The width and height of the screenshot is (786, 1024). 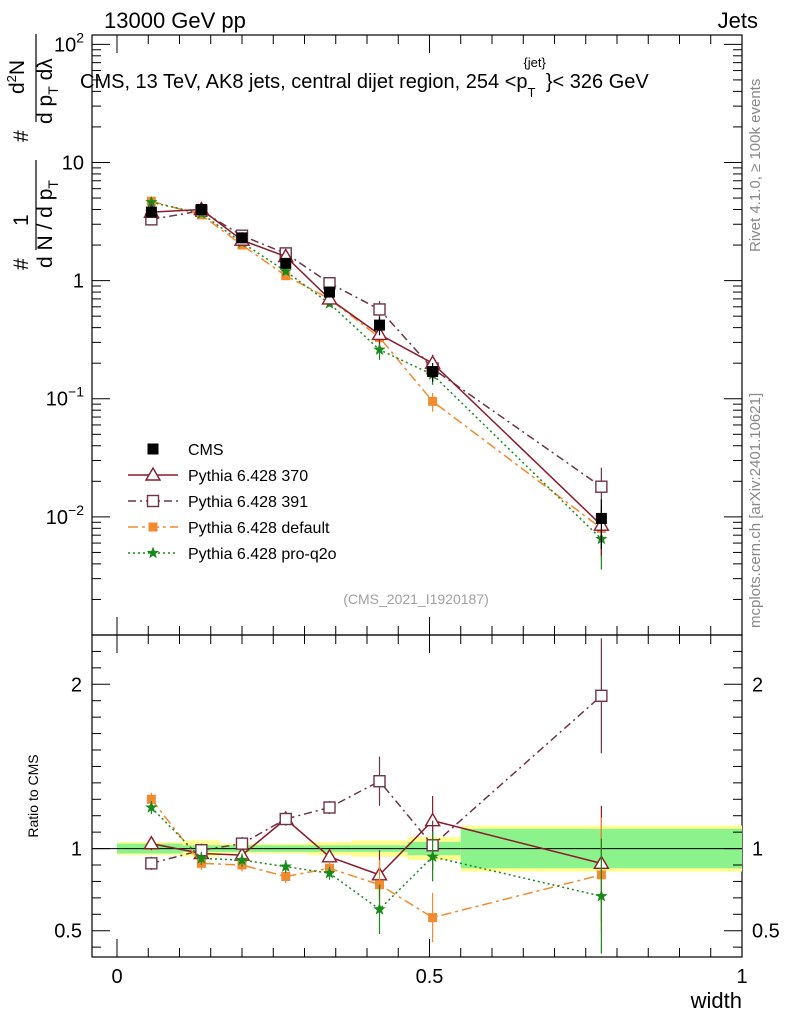 I want to click on ratio-series-proq2o, so click(x=376, y=877).